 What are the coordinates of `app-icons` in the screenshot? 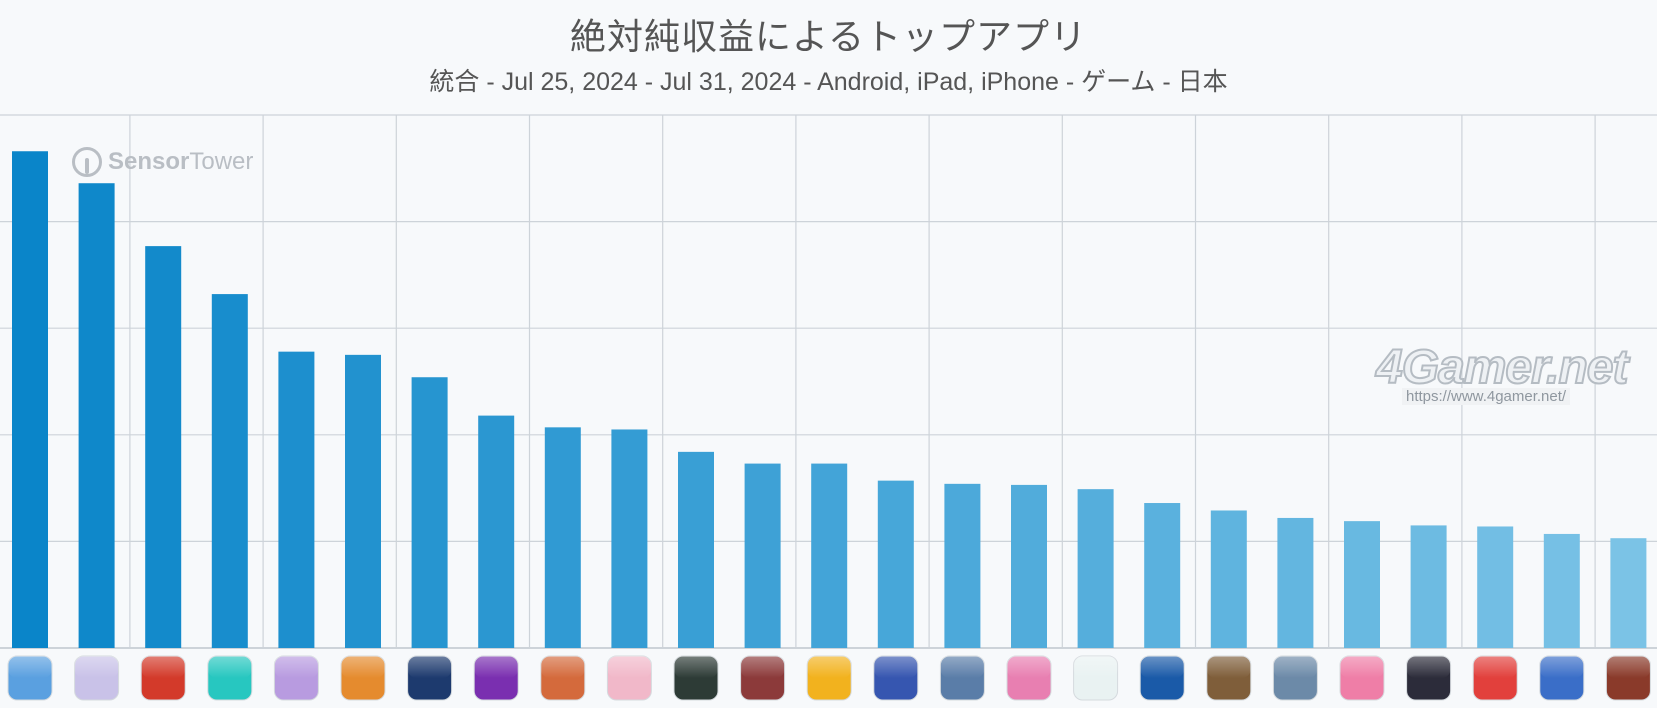 It's located at (829, 678).